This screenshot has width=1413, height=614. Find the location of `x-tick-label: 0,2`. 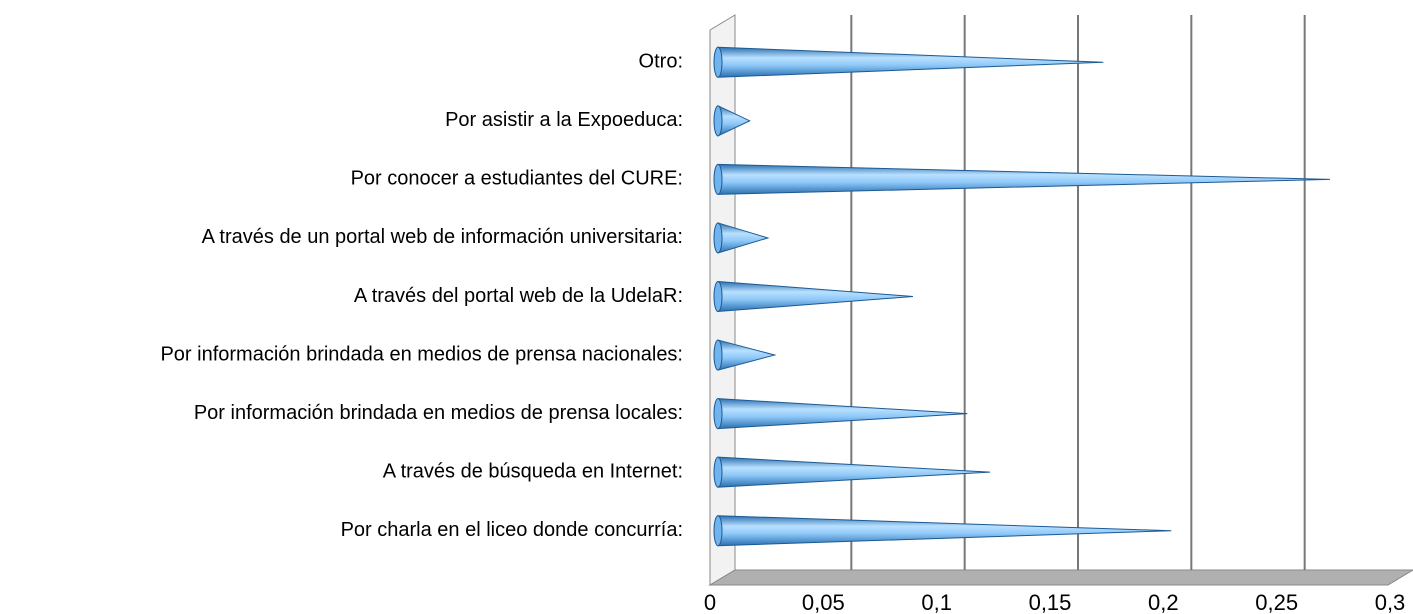

x-tick-label: 0,2 is located at coordinates (1163, 602).